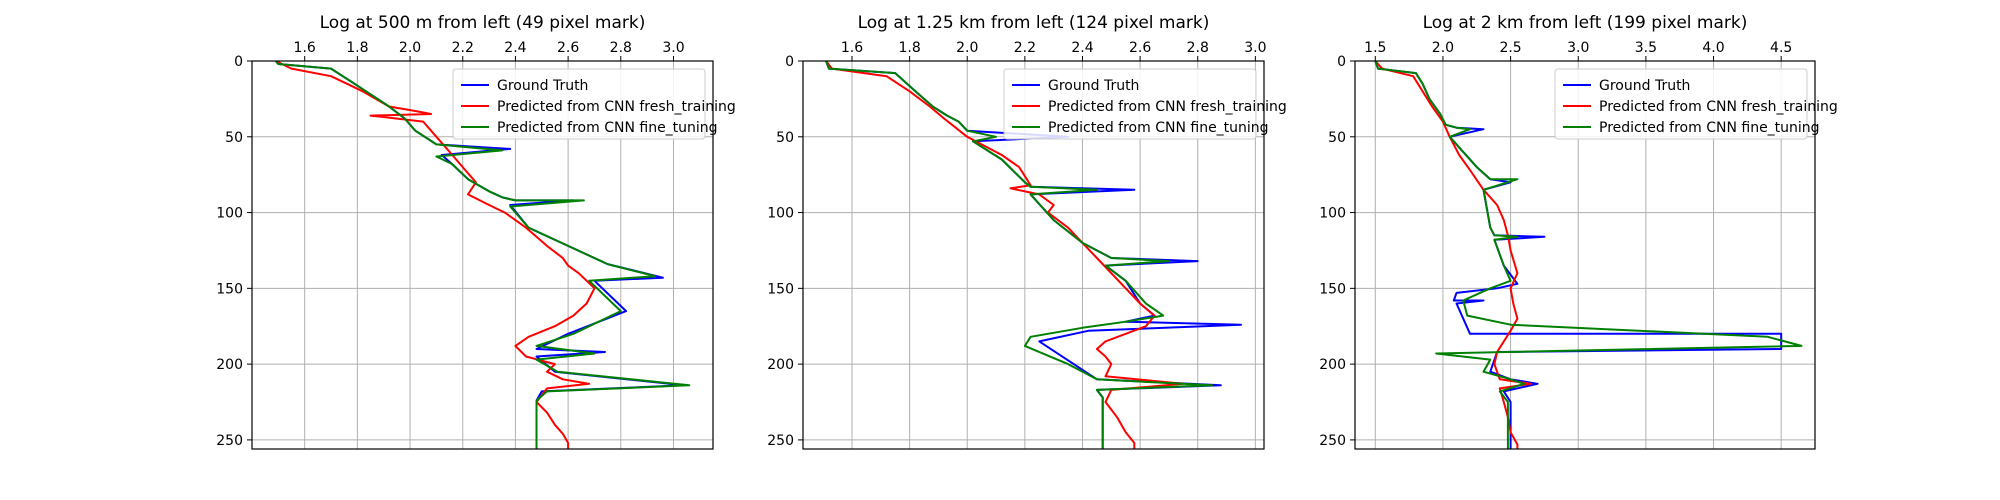  What do you see at coordinates (1713, 48) in the screenshot?
I see `x-tick-label: 4.0` at bounding box center [1713, 48].